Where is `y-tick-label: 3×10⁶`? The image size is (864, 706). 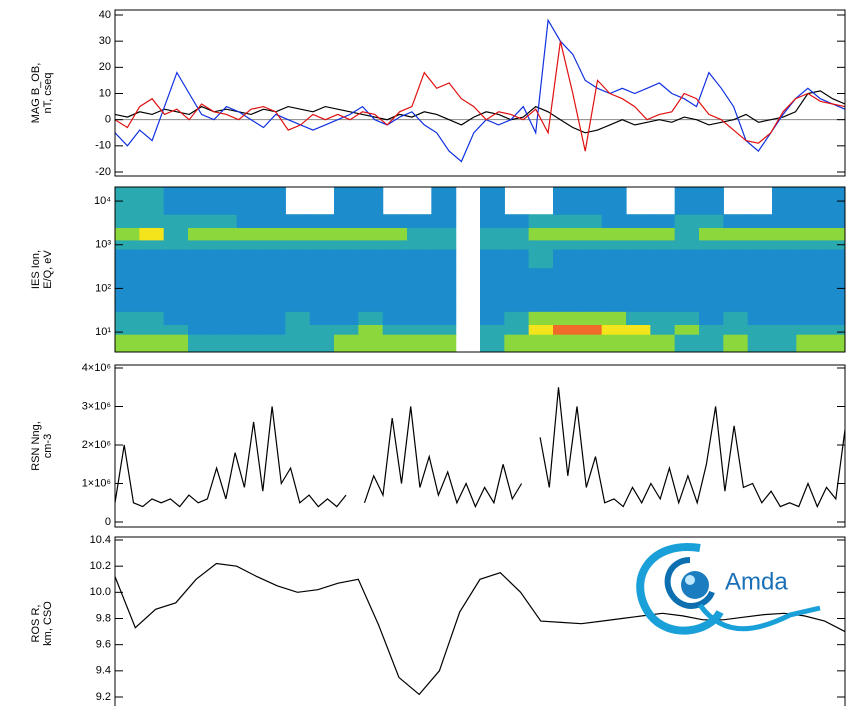 y-tick-label: 3×10⁶ is located at coordinates (96, 406).